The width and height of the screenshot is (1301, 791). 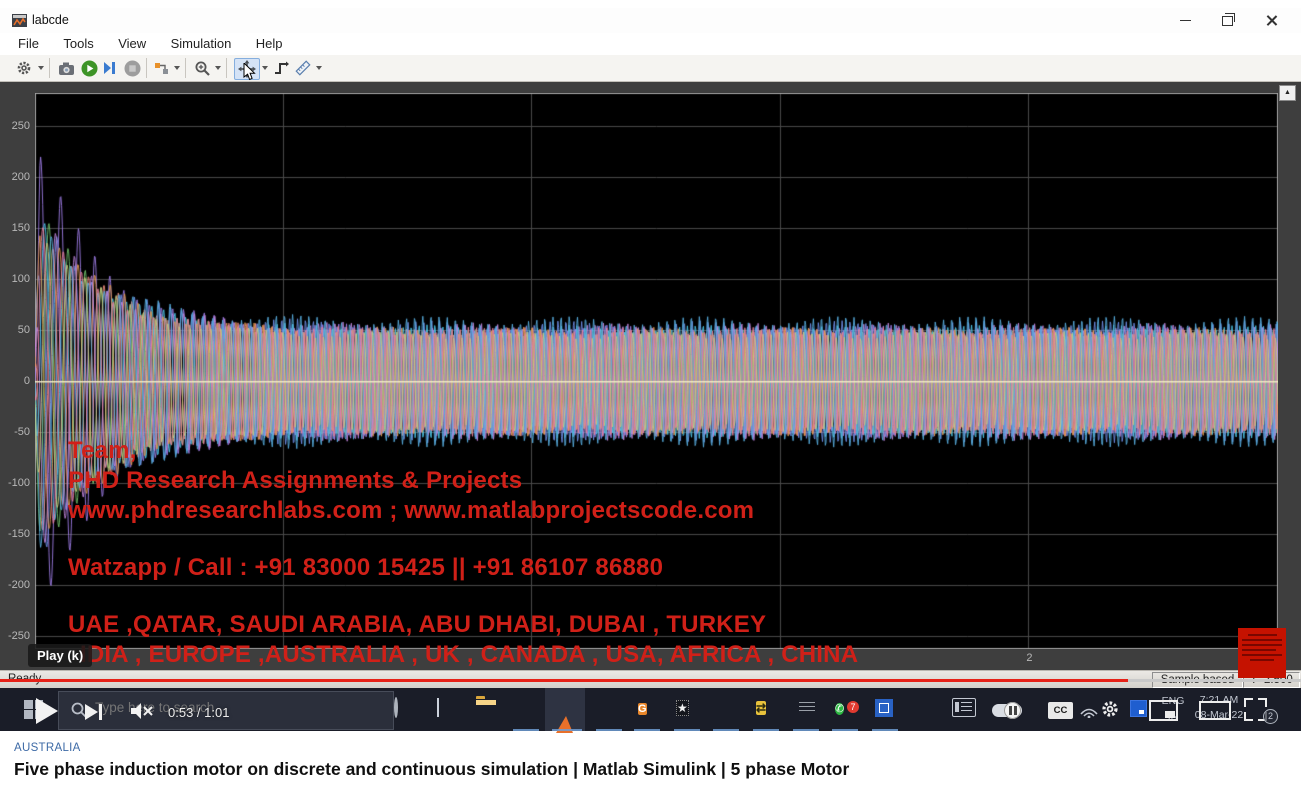 I want to click on active-app-highlight, so click(x=565, y=709).